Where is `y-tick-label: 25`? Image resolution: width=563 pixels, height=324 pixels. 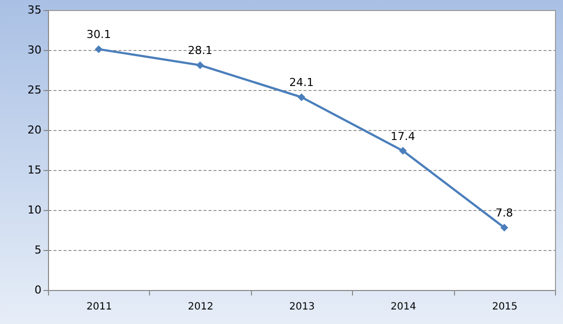
y-tick-label: 25 is located at coordinates (35, 90).